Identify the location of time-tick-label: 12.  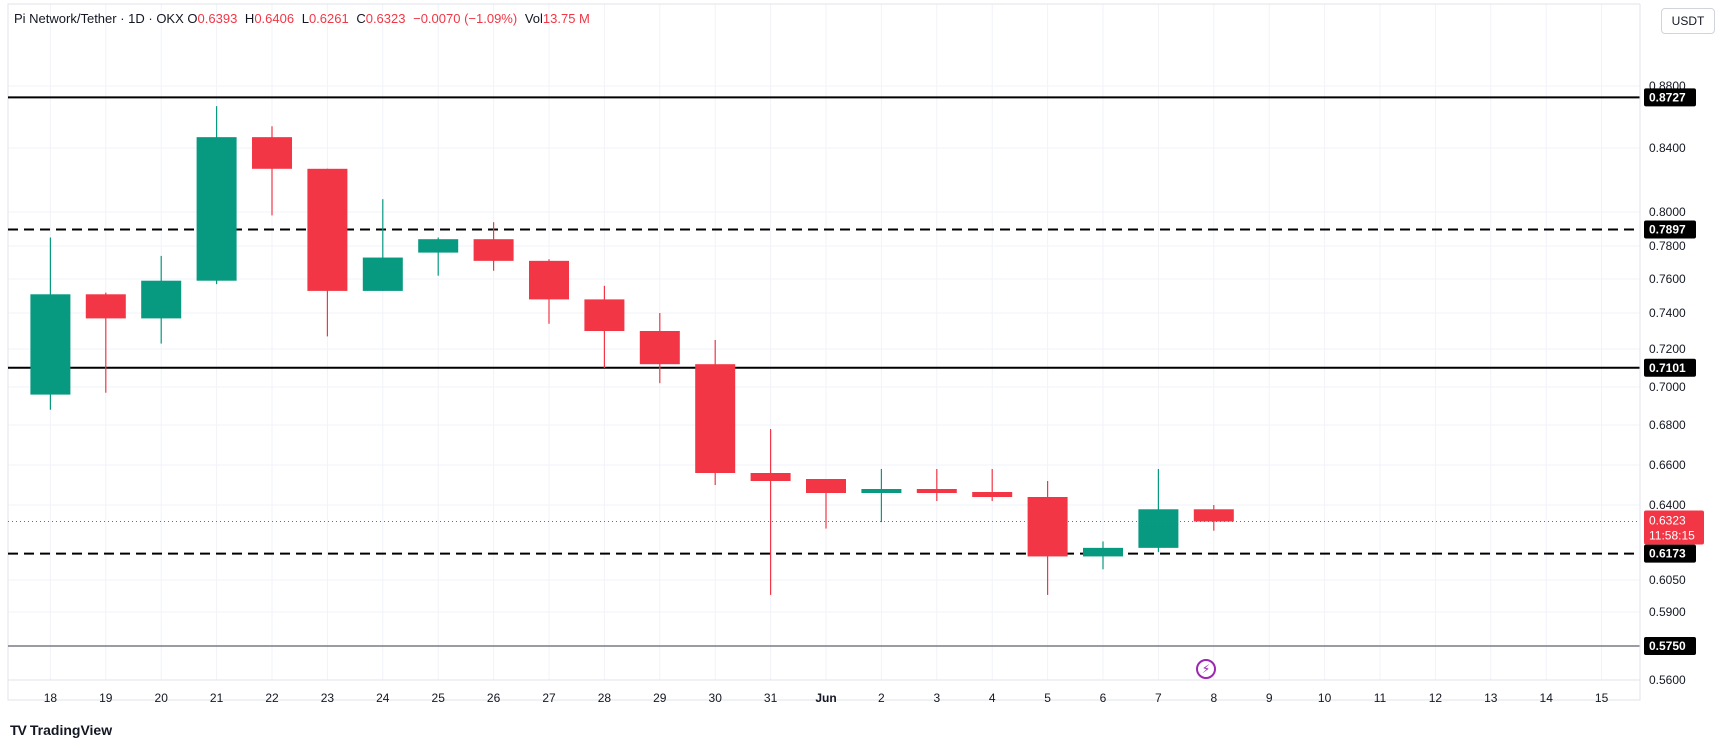
(1436, 698).